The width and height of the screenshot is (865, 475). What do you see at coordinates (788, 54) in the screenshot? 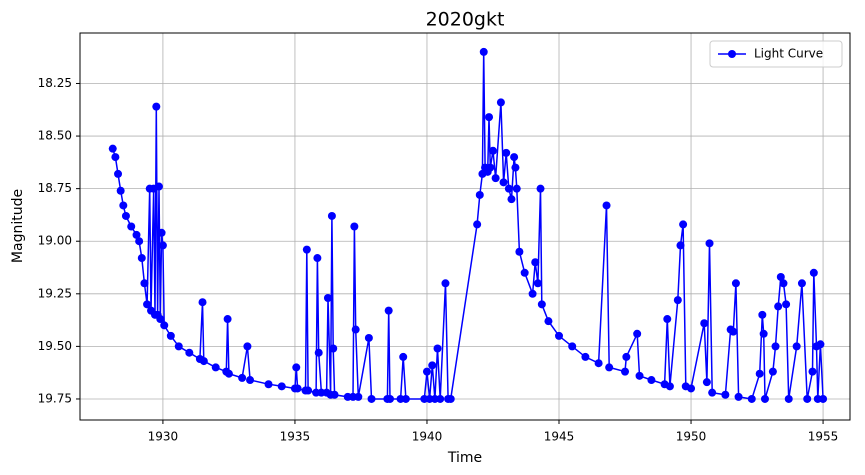
I see `legend-label: Light Curve` at bounding box center [788, 54].